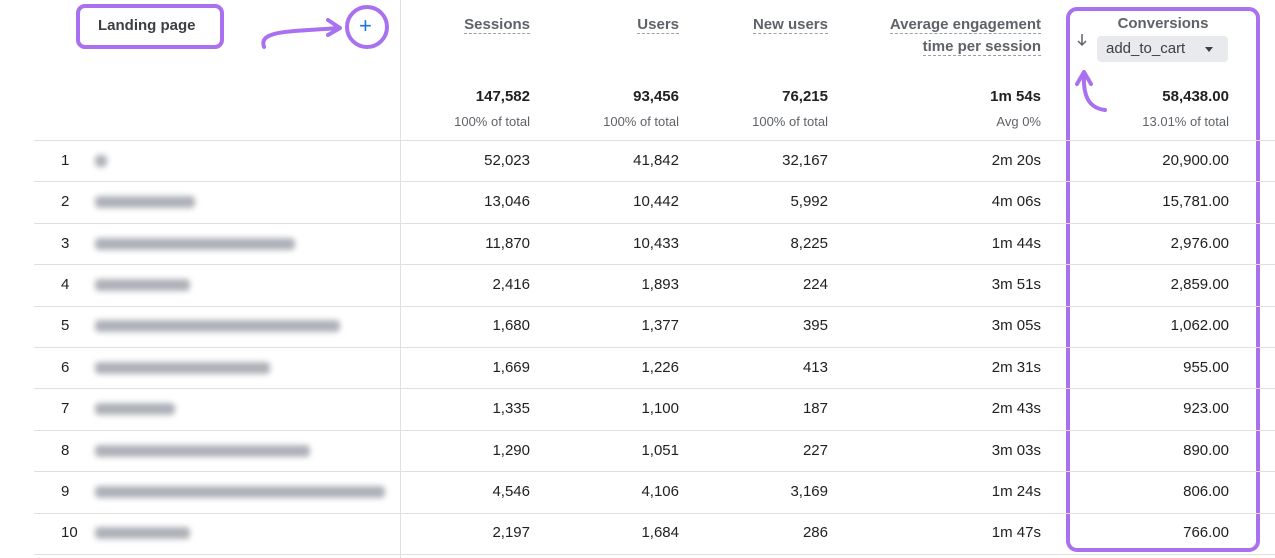 The width and height of the screenshot is (1275, 558). What do you see at coordinates (1185, 121) in the screenshot?
I see `total-note: 13.01% of total` at bounding box center [1185, 121].